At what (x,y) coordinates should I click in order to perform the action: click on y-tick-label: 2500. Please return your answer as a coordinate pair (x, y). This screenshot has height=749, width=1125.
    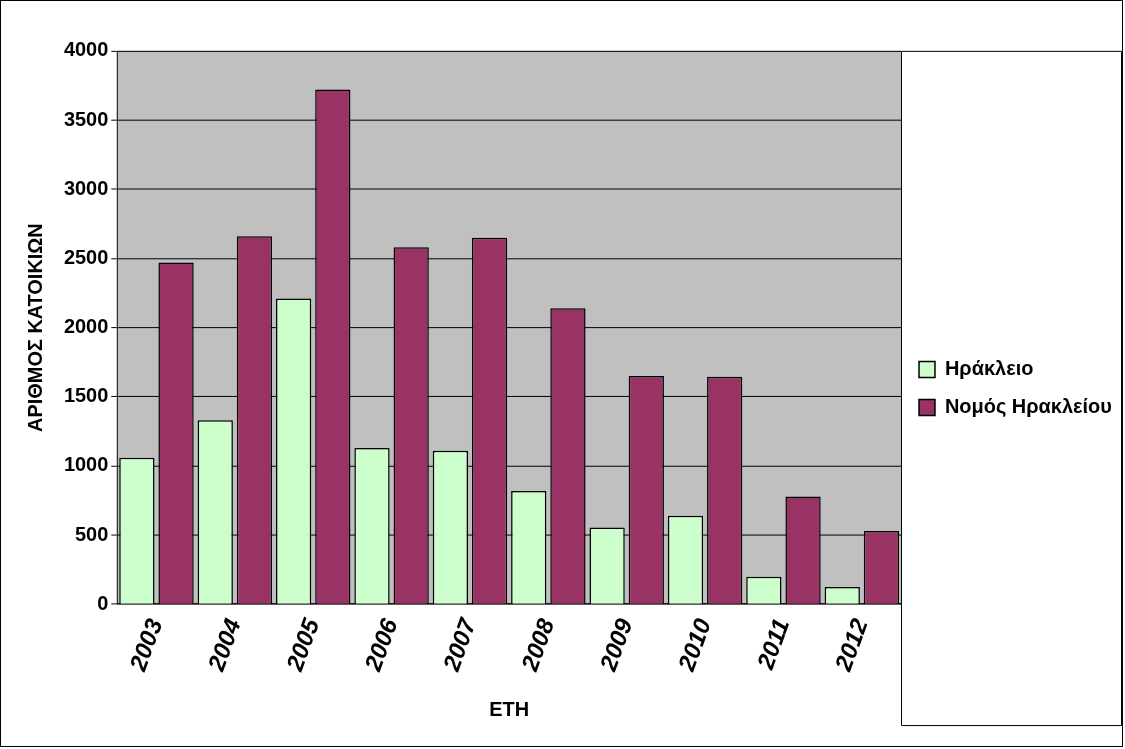
    Looking at the image, I should click on (86, 256).